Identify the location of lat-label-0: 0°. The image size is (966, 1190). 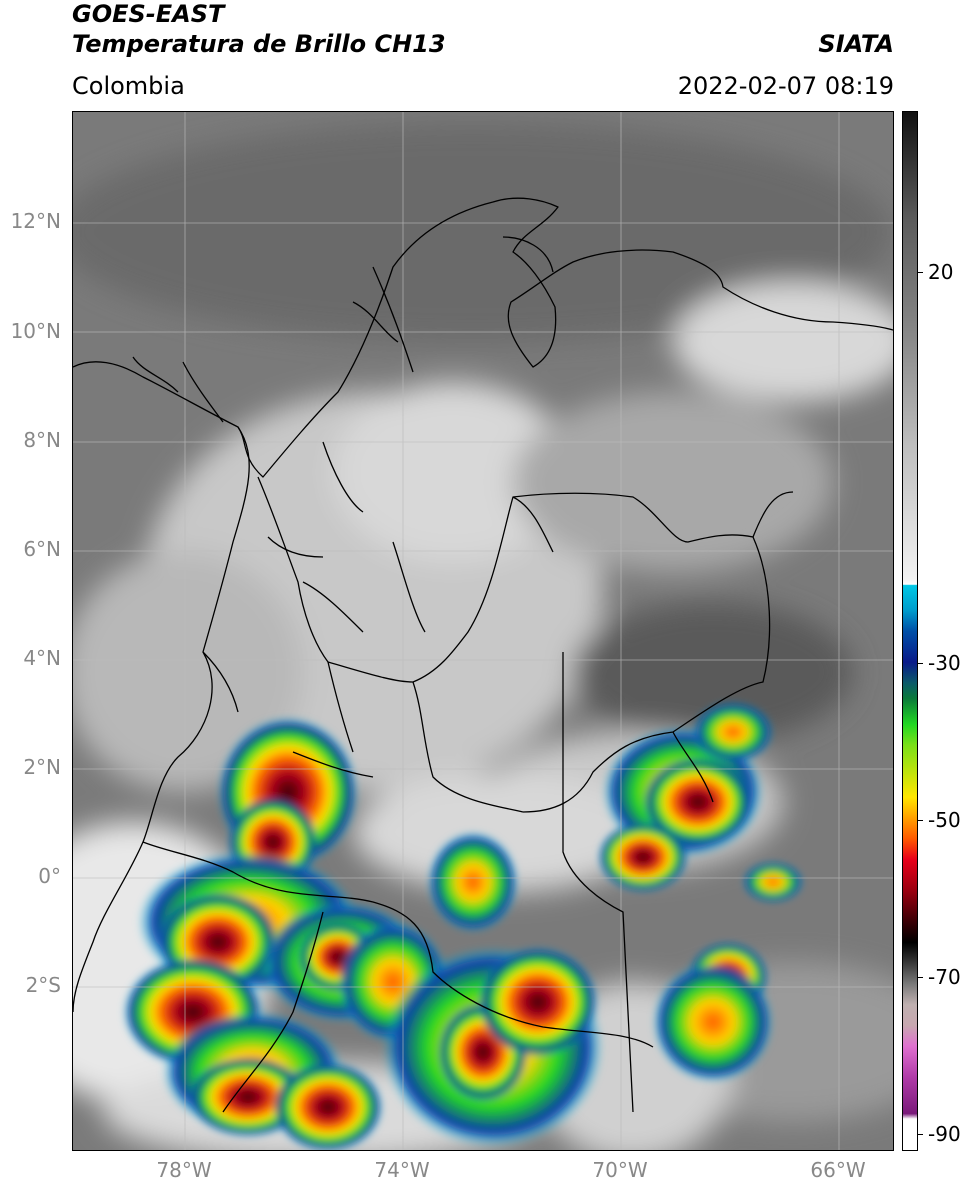
(49, 876).